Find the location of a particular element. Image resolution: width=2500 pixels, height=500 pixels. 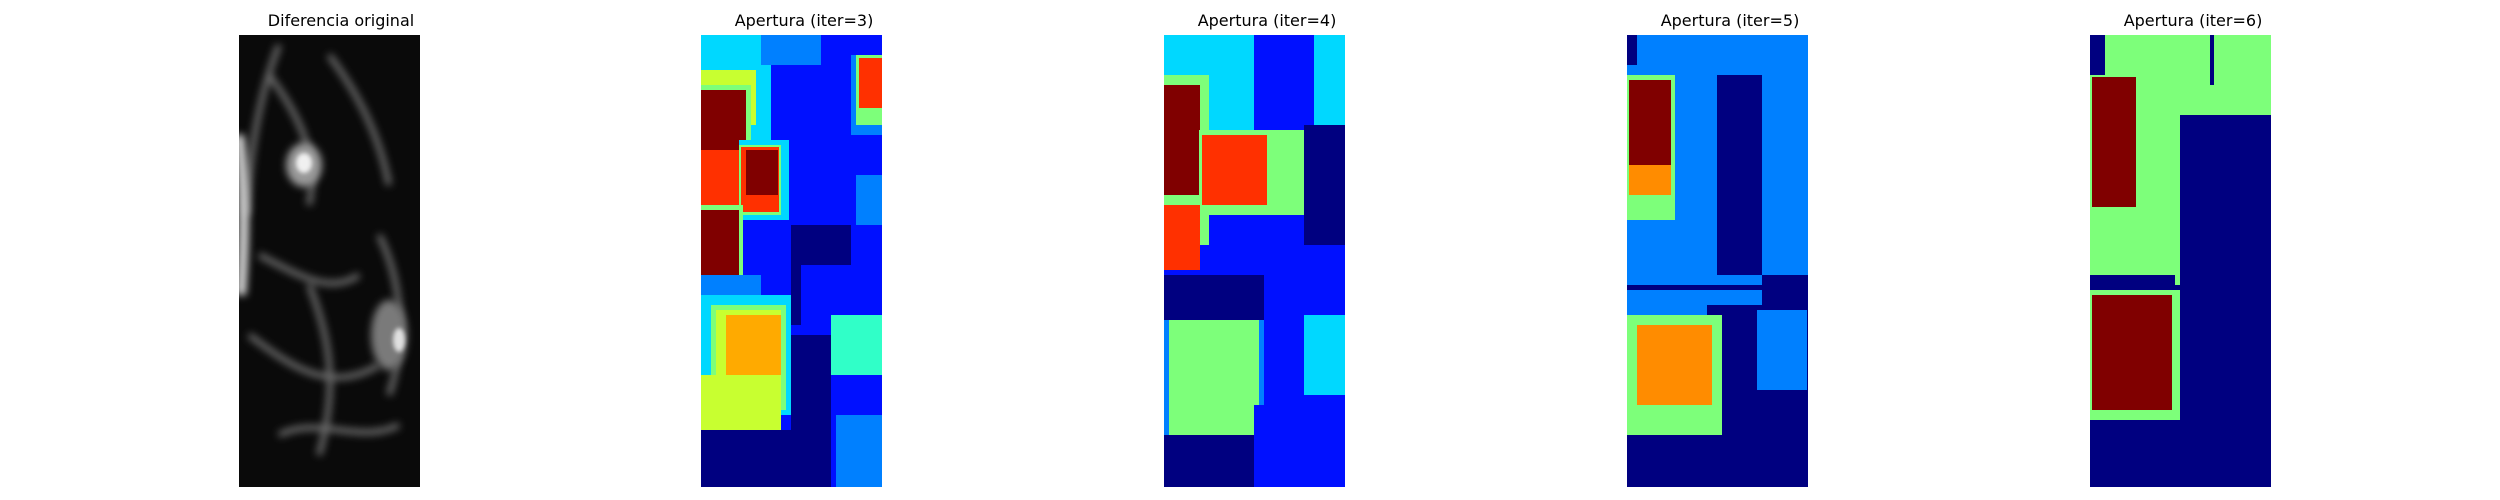

grayscale-difference-image is located at coordinates (329, 261).